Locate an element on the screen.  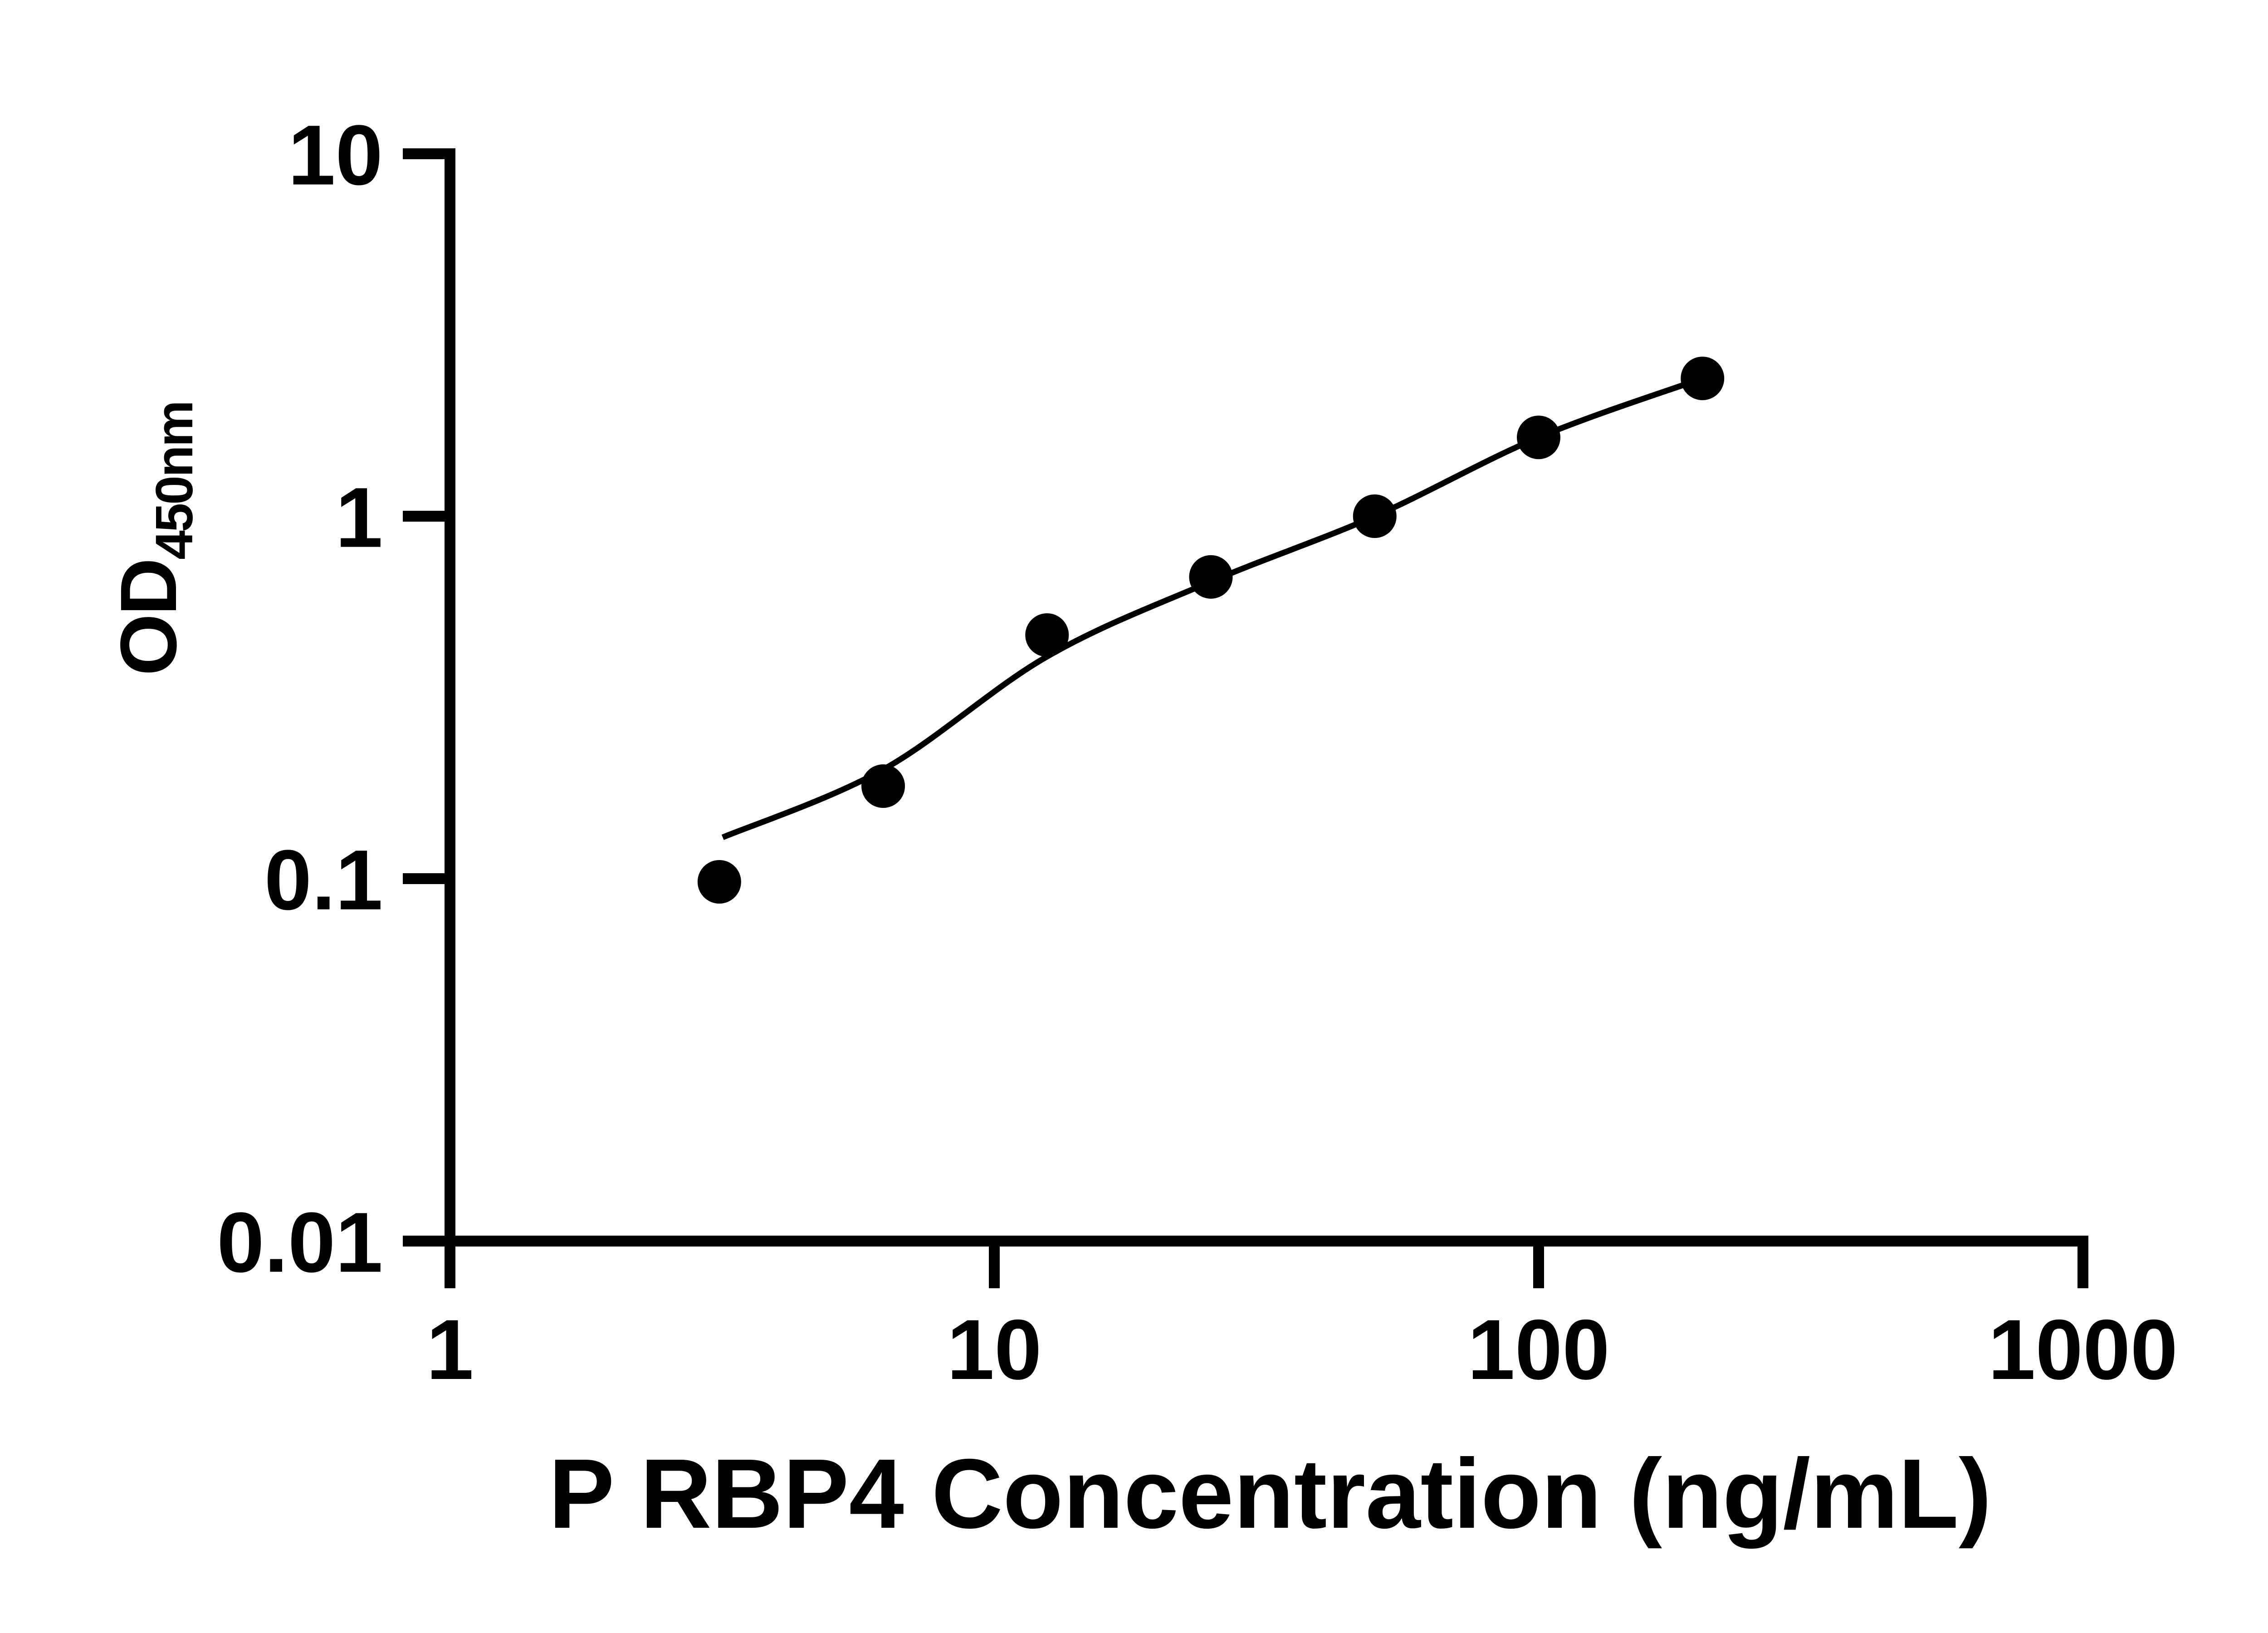
y-axis-title: OD450nm is located at coordinates (154, 539).